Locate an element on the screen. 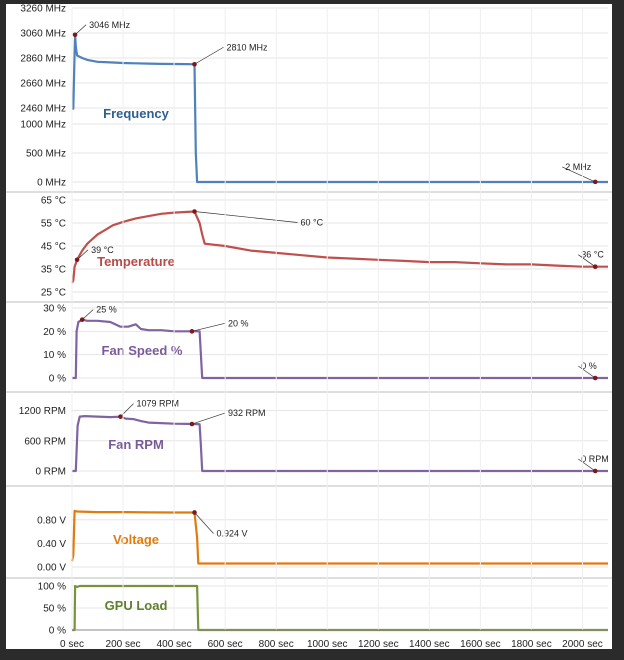 This screenshot has width=624, height=660. x-tick-label: 0 sec is located at coordinates (72, 644).